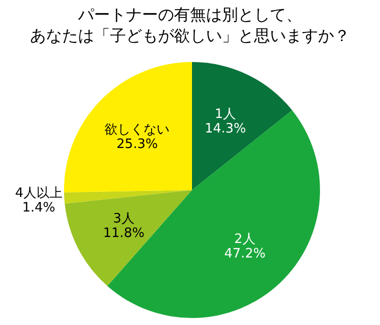 The image size is (380, 325). I want to click on chart-title: パートナーの有無は別として、, so click(189, 14).